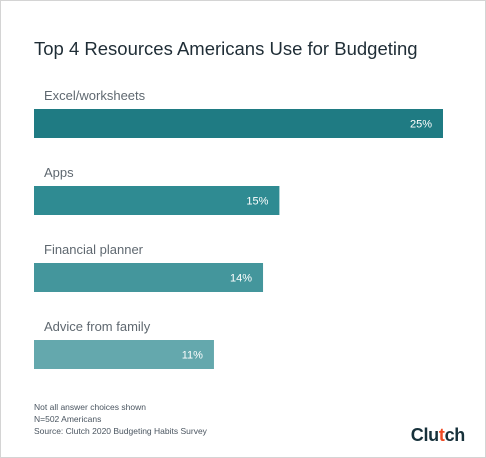  I want to click on logo-accent-letter: t, so click(441, 435).